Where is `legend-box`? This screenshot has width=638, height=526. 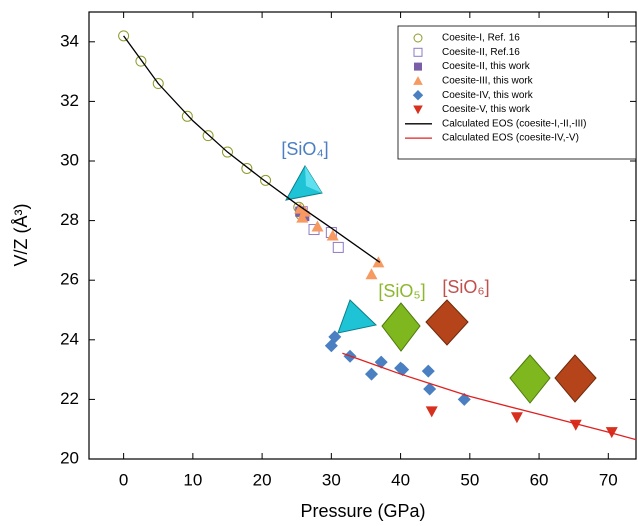 legend-box is located at coordinates (517, 92).